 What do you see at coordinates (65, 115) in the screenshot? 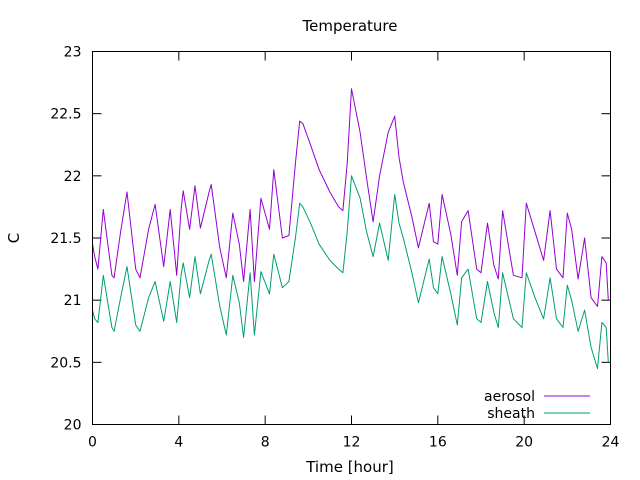
I see `y-tick-label: 22.5` at bounding box center [65, 115].